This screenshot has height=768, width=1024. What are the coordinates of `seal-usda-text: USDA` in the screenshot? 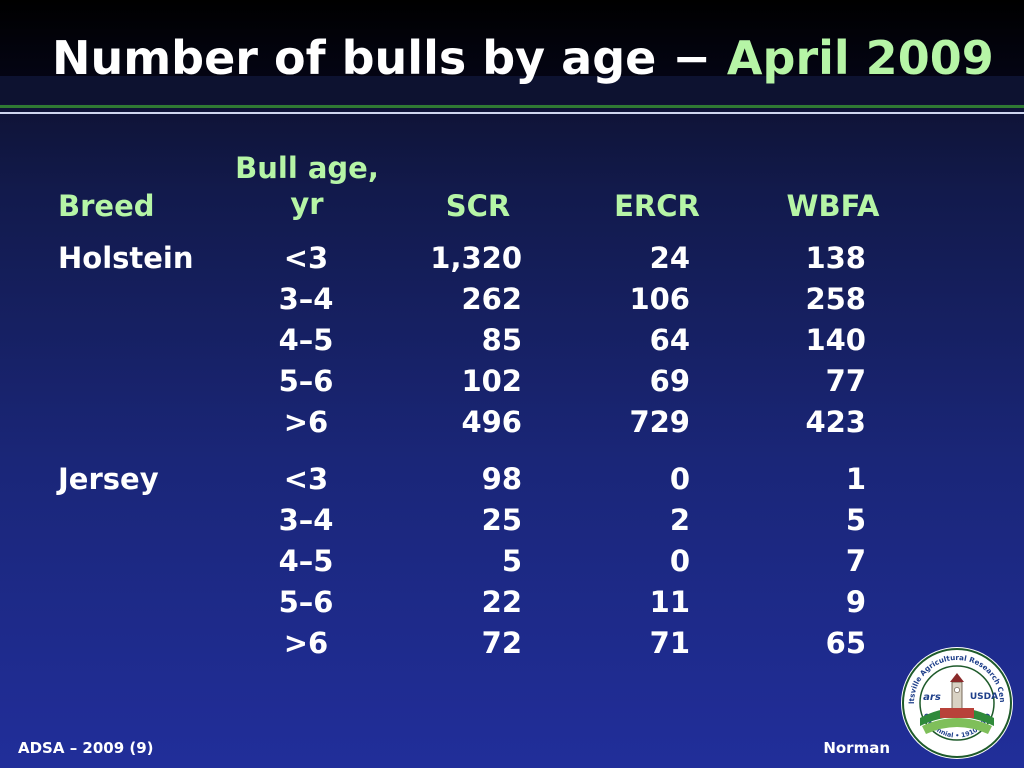 It's located at (984, 697).